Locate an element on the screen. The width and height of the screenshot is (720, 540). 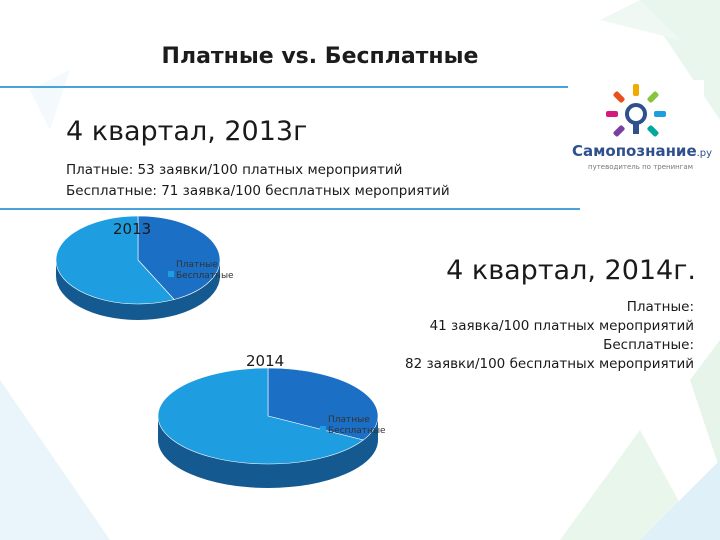
q2014-paid-line: 41 заявка/100 платных мероприятий is located at coordinates (561, 326).